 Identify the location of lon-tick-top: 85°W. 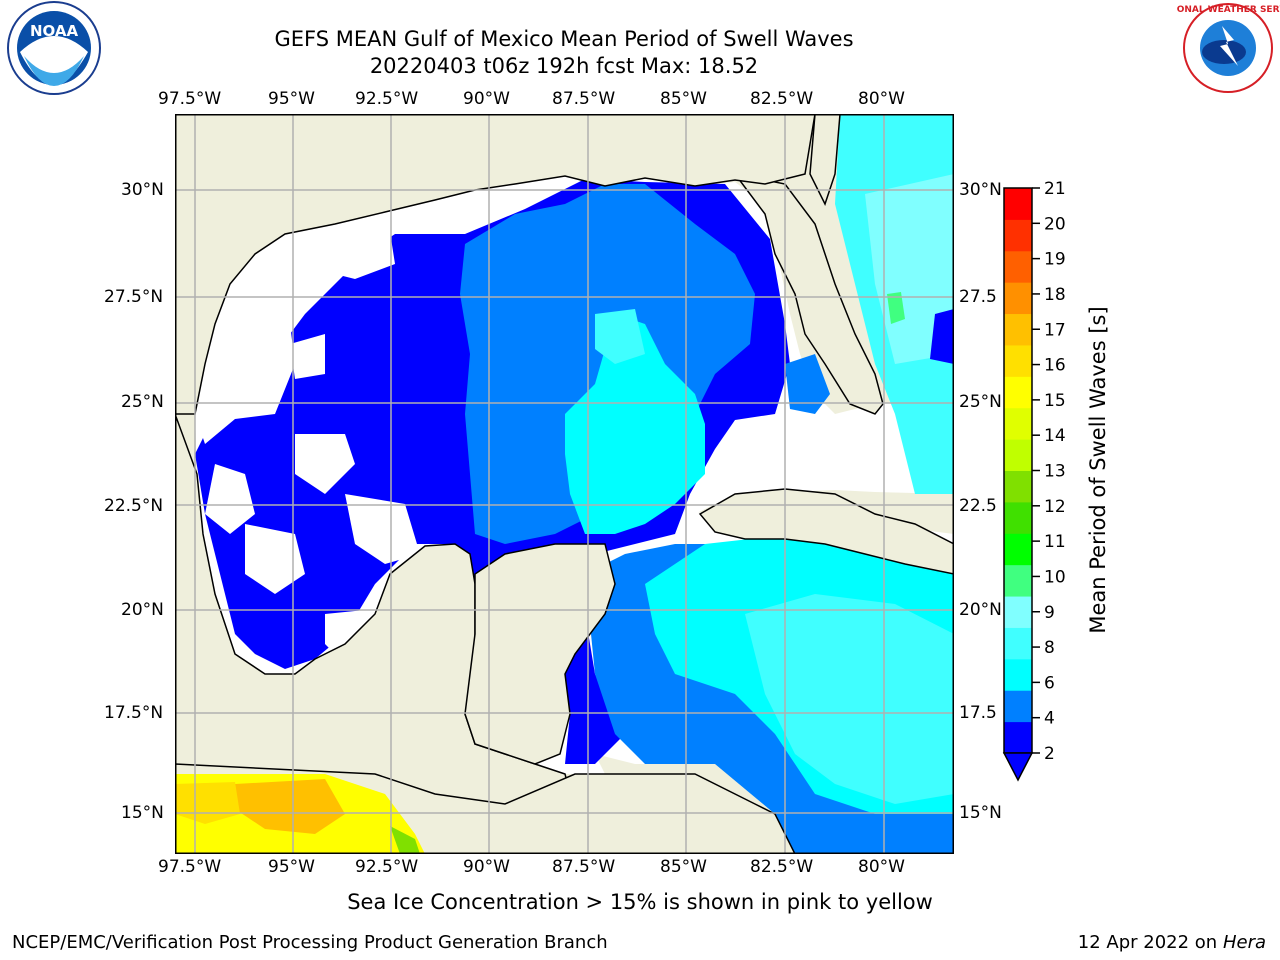
(683, 99).